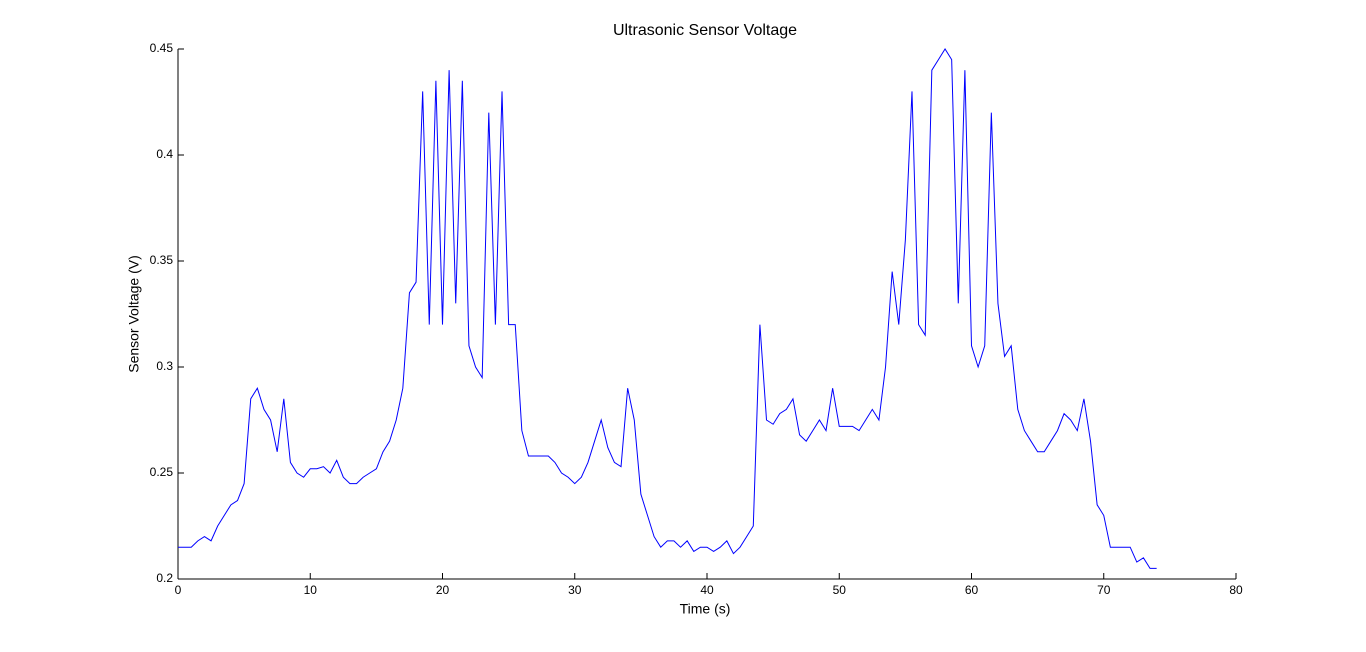 The width and height of the screenshot is (1366, 652). I want to click on y-tick-label: 0.4, so click(164, 154).